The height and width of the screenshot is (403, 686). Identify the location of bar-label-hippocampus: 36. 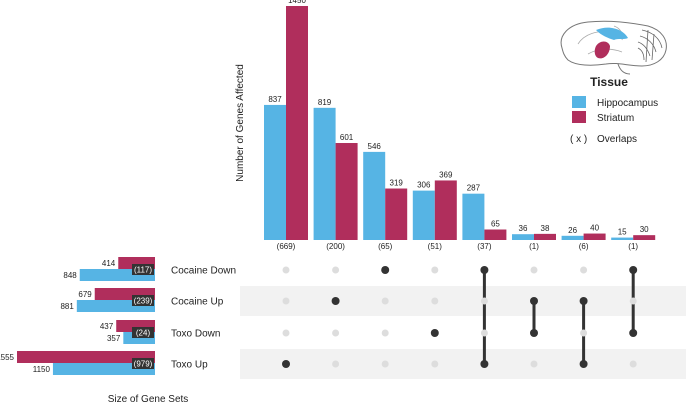
(523, 228).